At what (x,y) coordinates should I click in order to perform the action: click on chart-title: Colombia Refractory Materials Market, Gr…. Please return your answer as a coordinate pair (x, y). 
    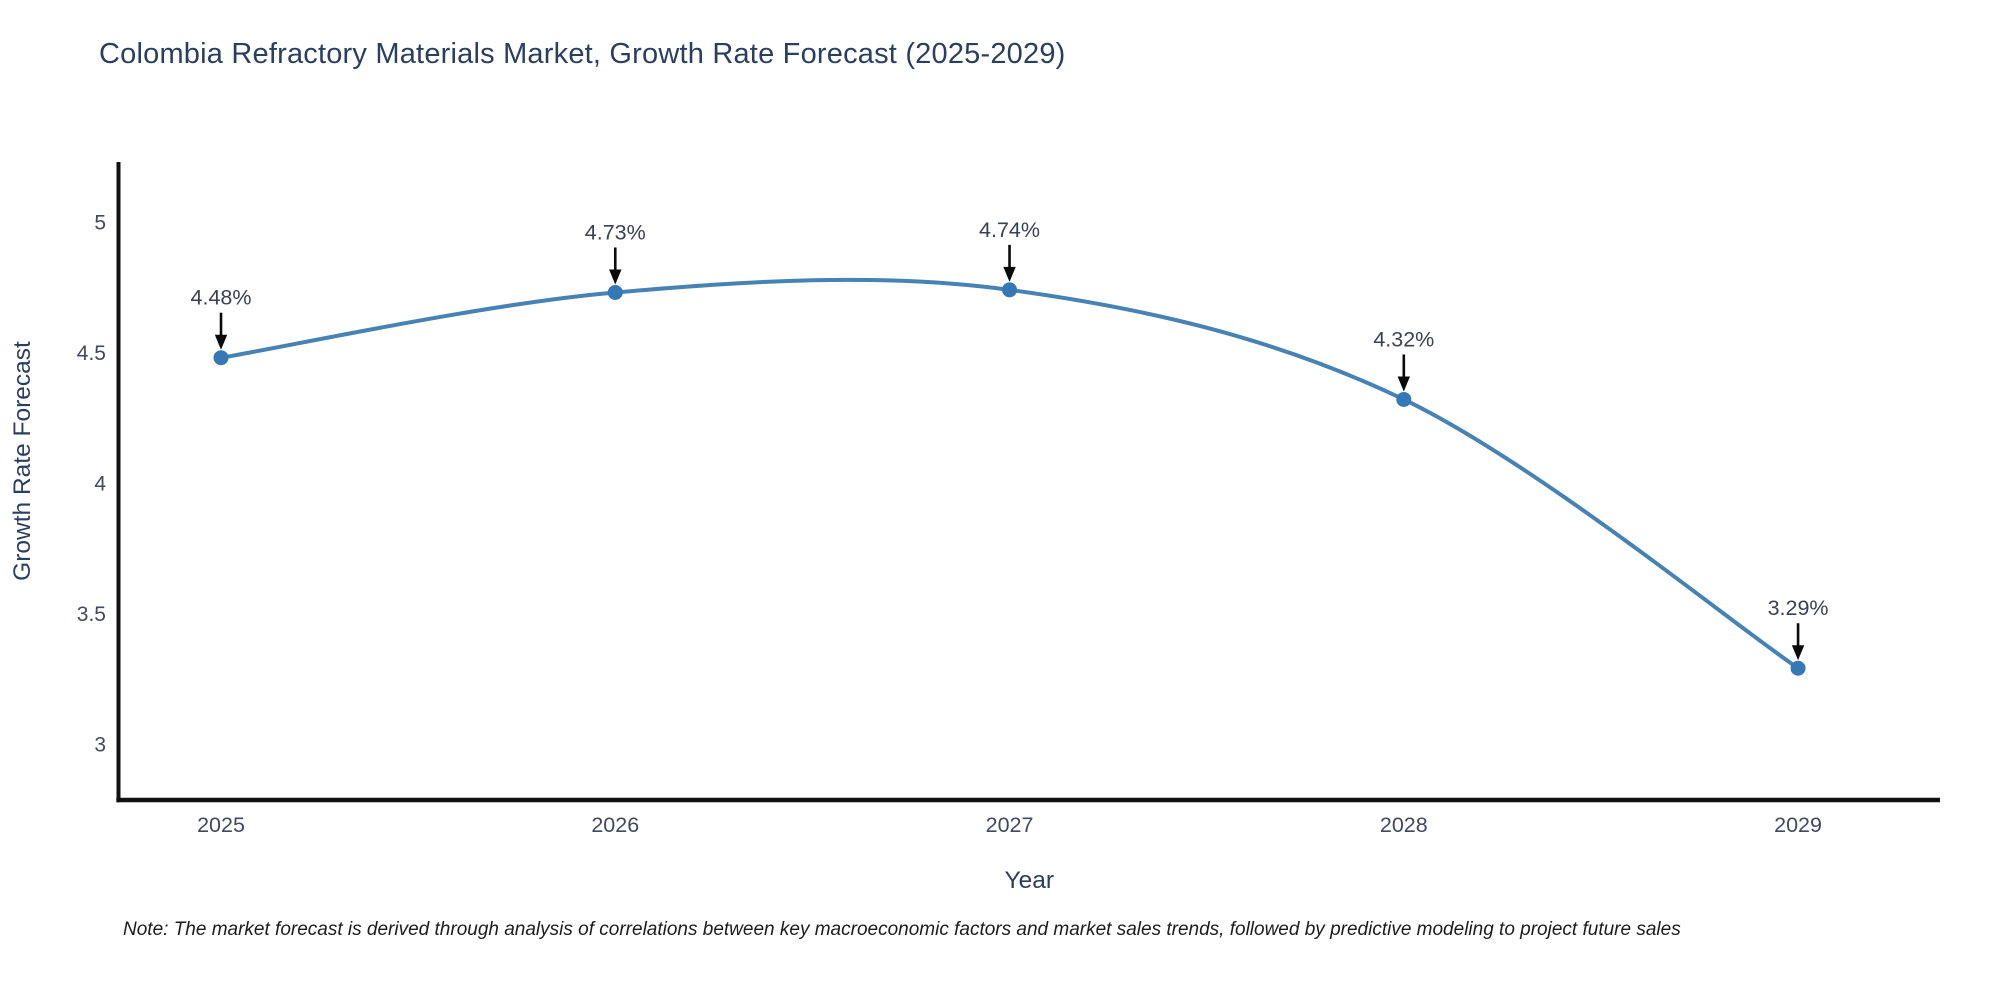
    Looking at the image, I should click on (582, 54).